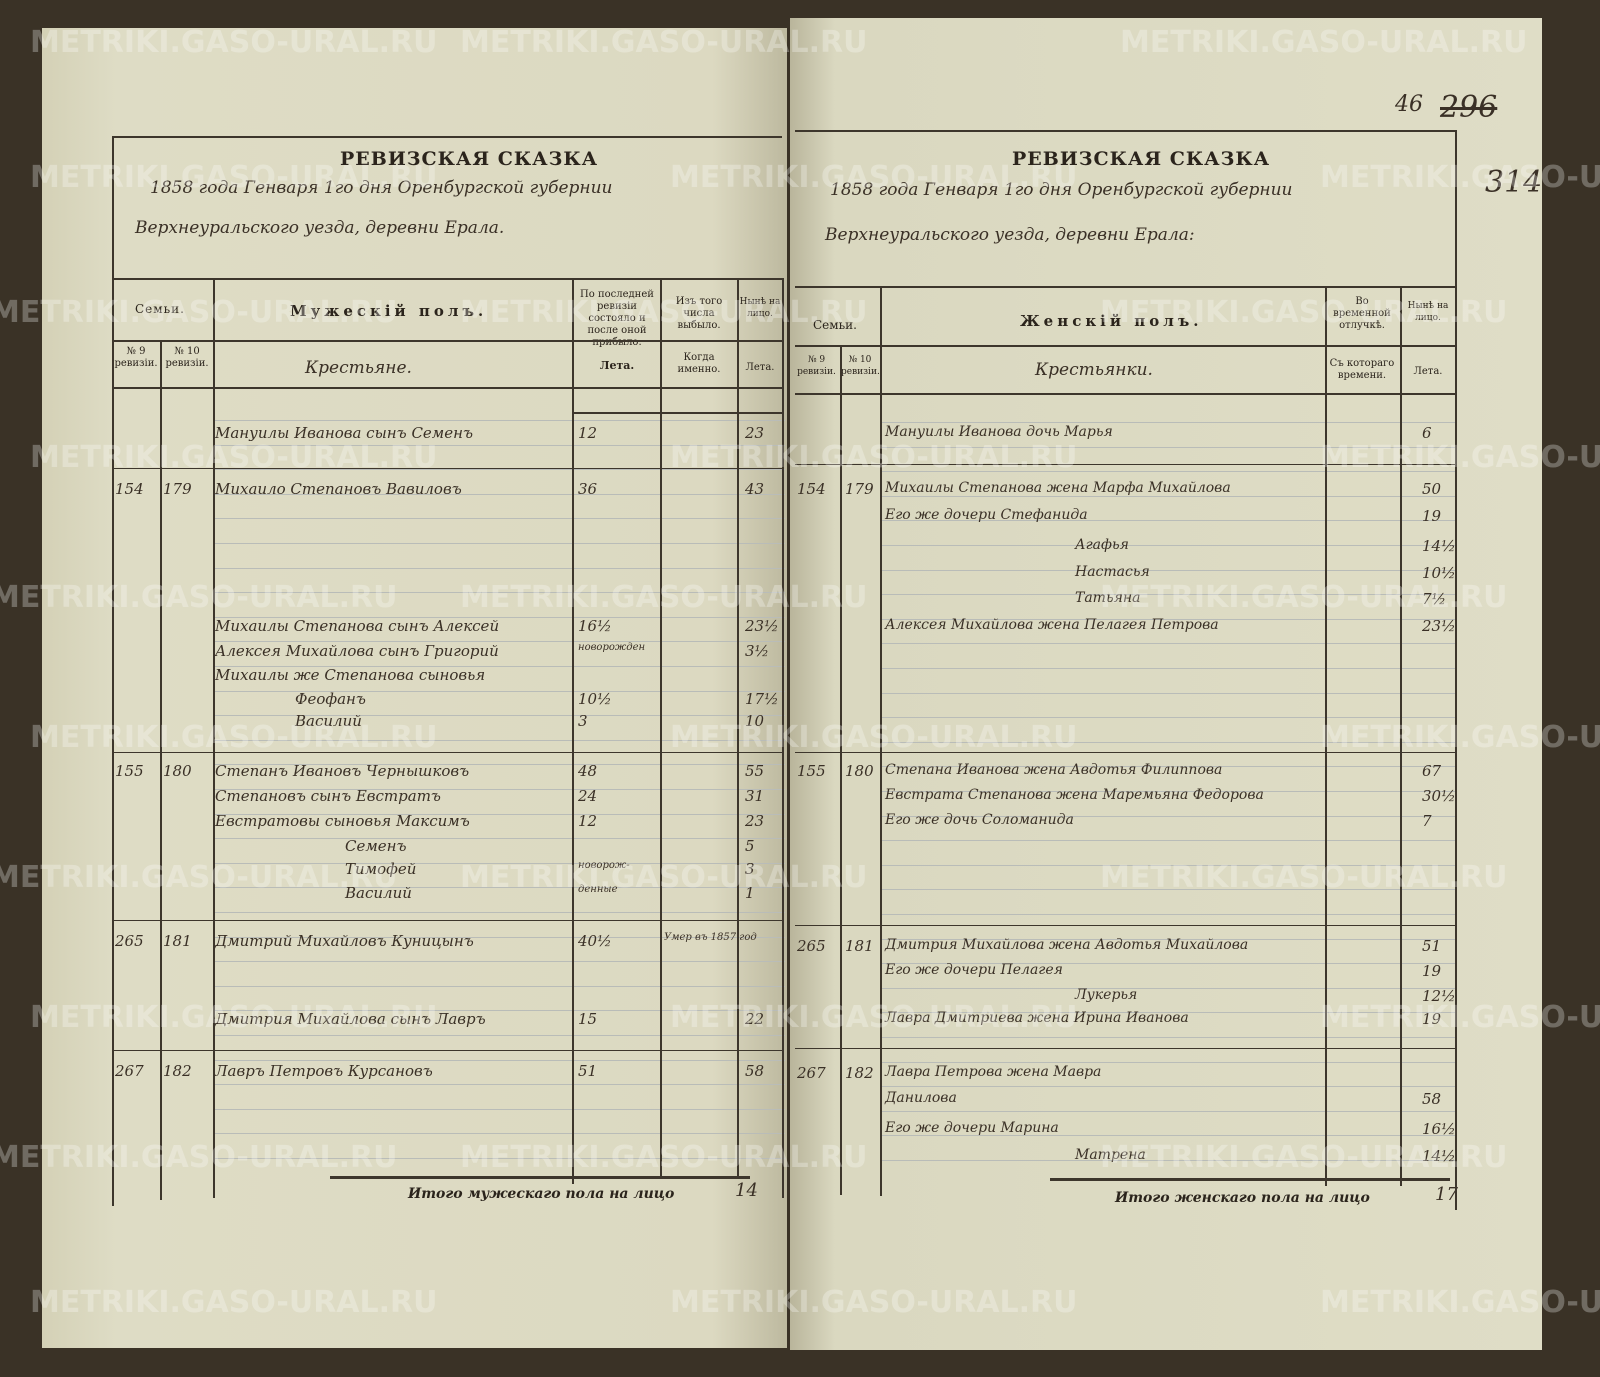  Describe the element at coordinates (324, 1071) in the screenshot. I see `male-name: Лавръ Петровъ Курсановъ` at that location.